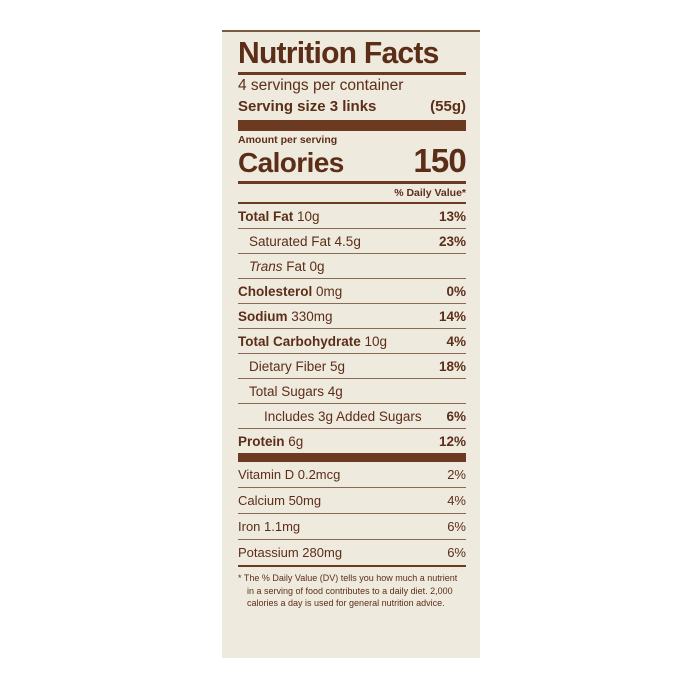  I want to click on nutrient-name: Includes 3g Added Sugars, so click(343, 416).